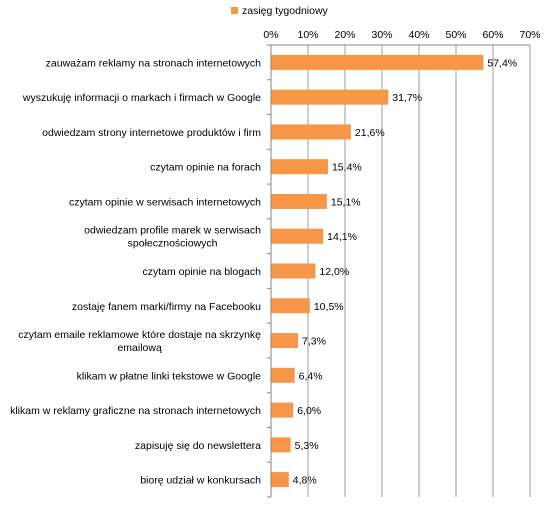  I want to click on category-label-line: czytam opinie w serwisach internetowych, so click(165, 202).